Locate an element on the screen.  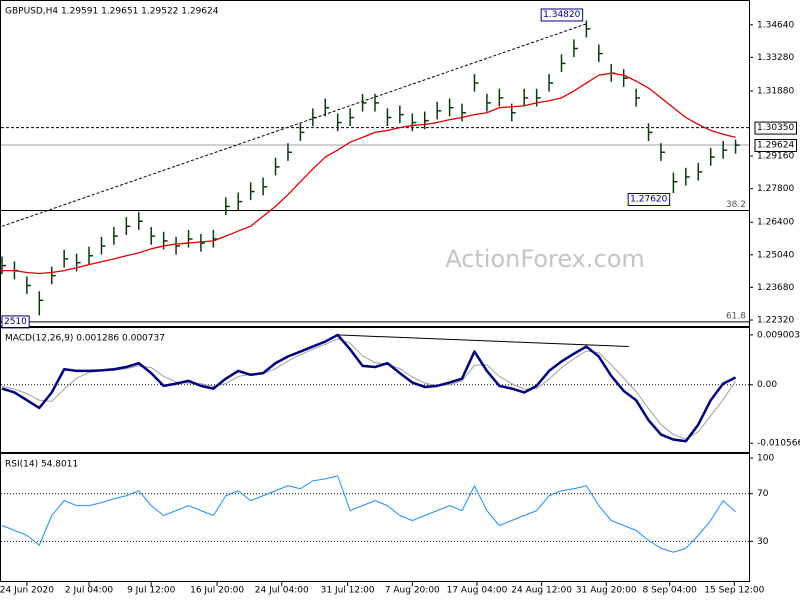
trendline is located at coordinates (483, 341).